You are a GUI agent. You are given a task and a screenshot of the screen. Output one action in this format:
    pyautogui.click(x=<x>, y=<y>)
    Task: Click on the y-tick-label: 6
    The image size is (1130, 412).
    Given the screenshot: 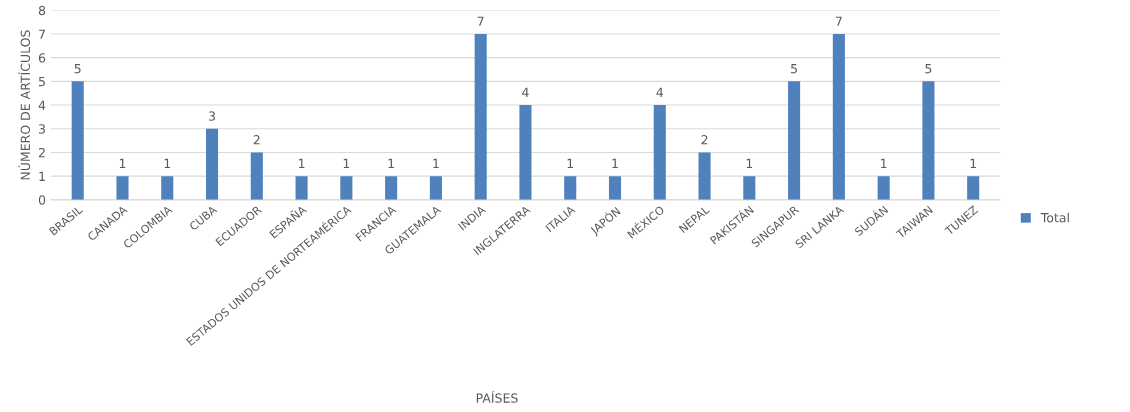 What is the action you would take?
    pyautogui.click(x=42, y=58)
    